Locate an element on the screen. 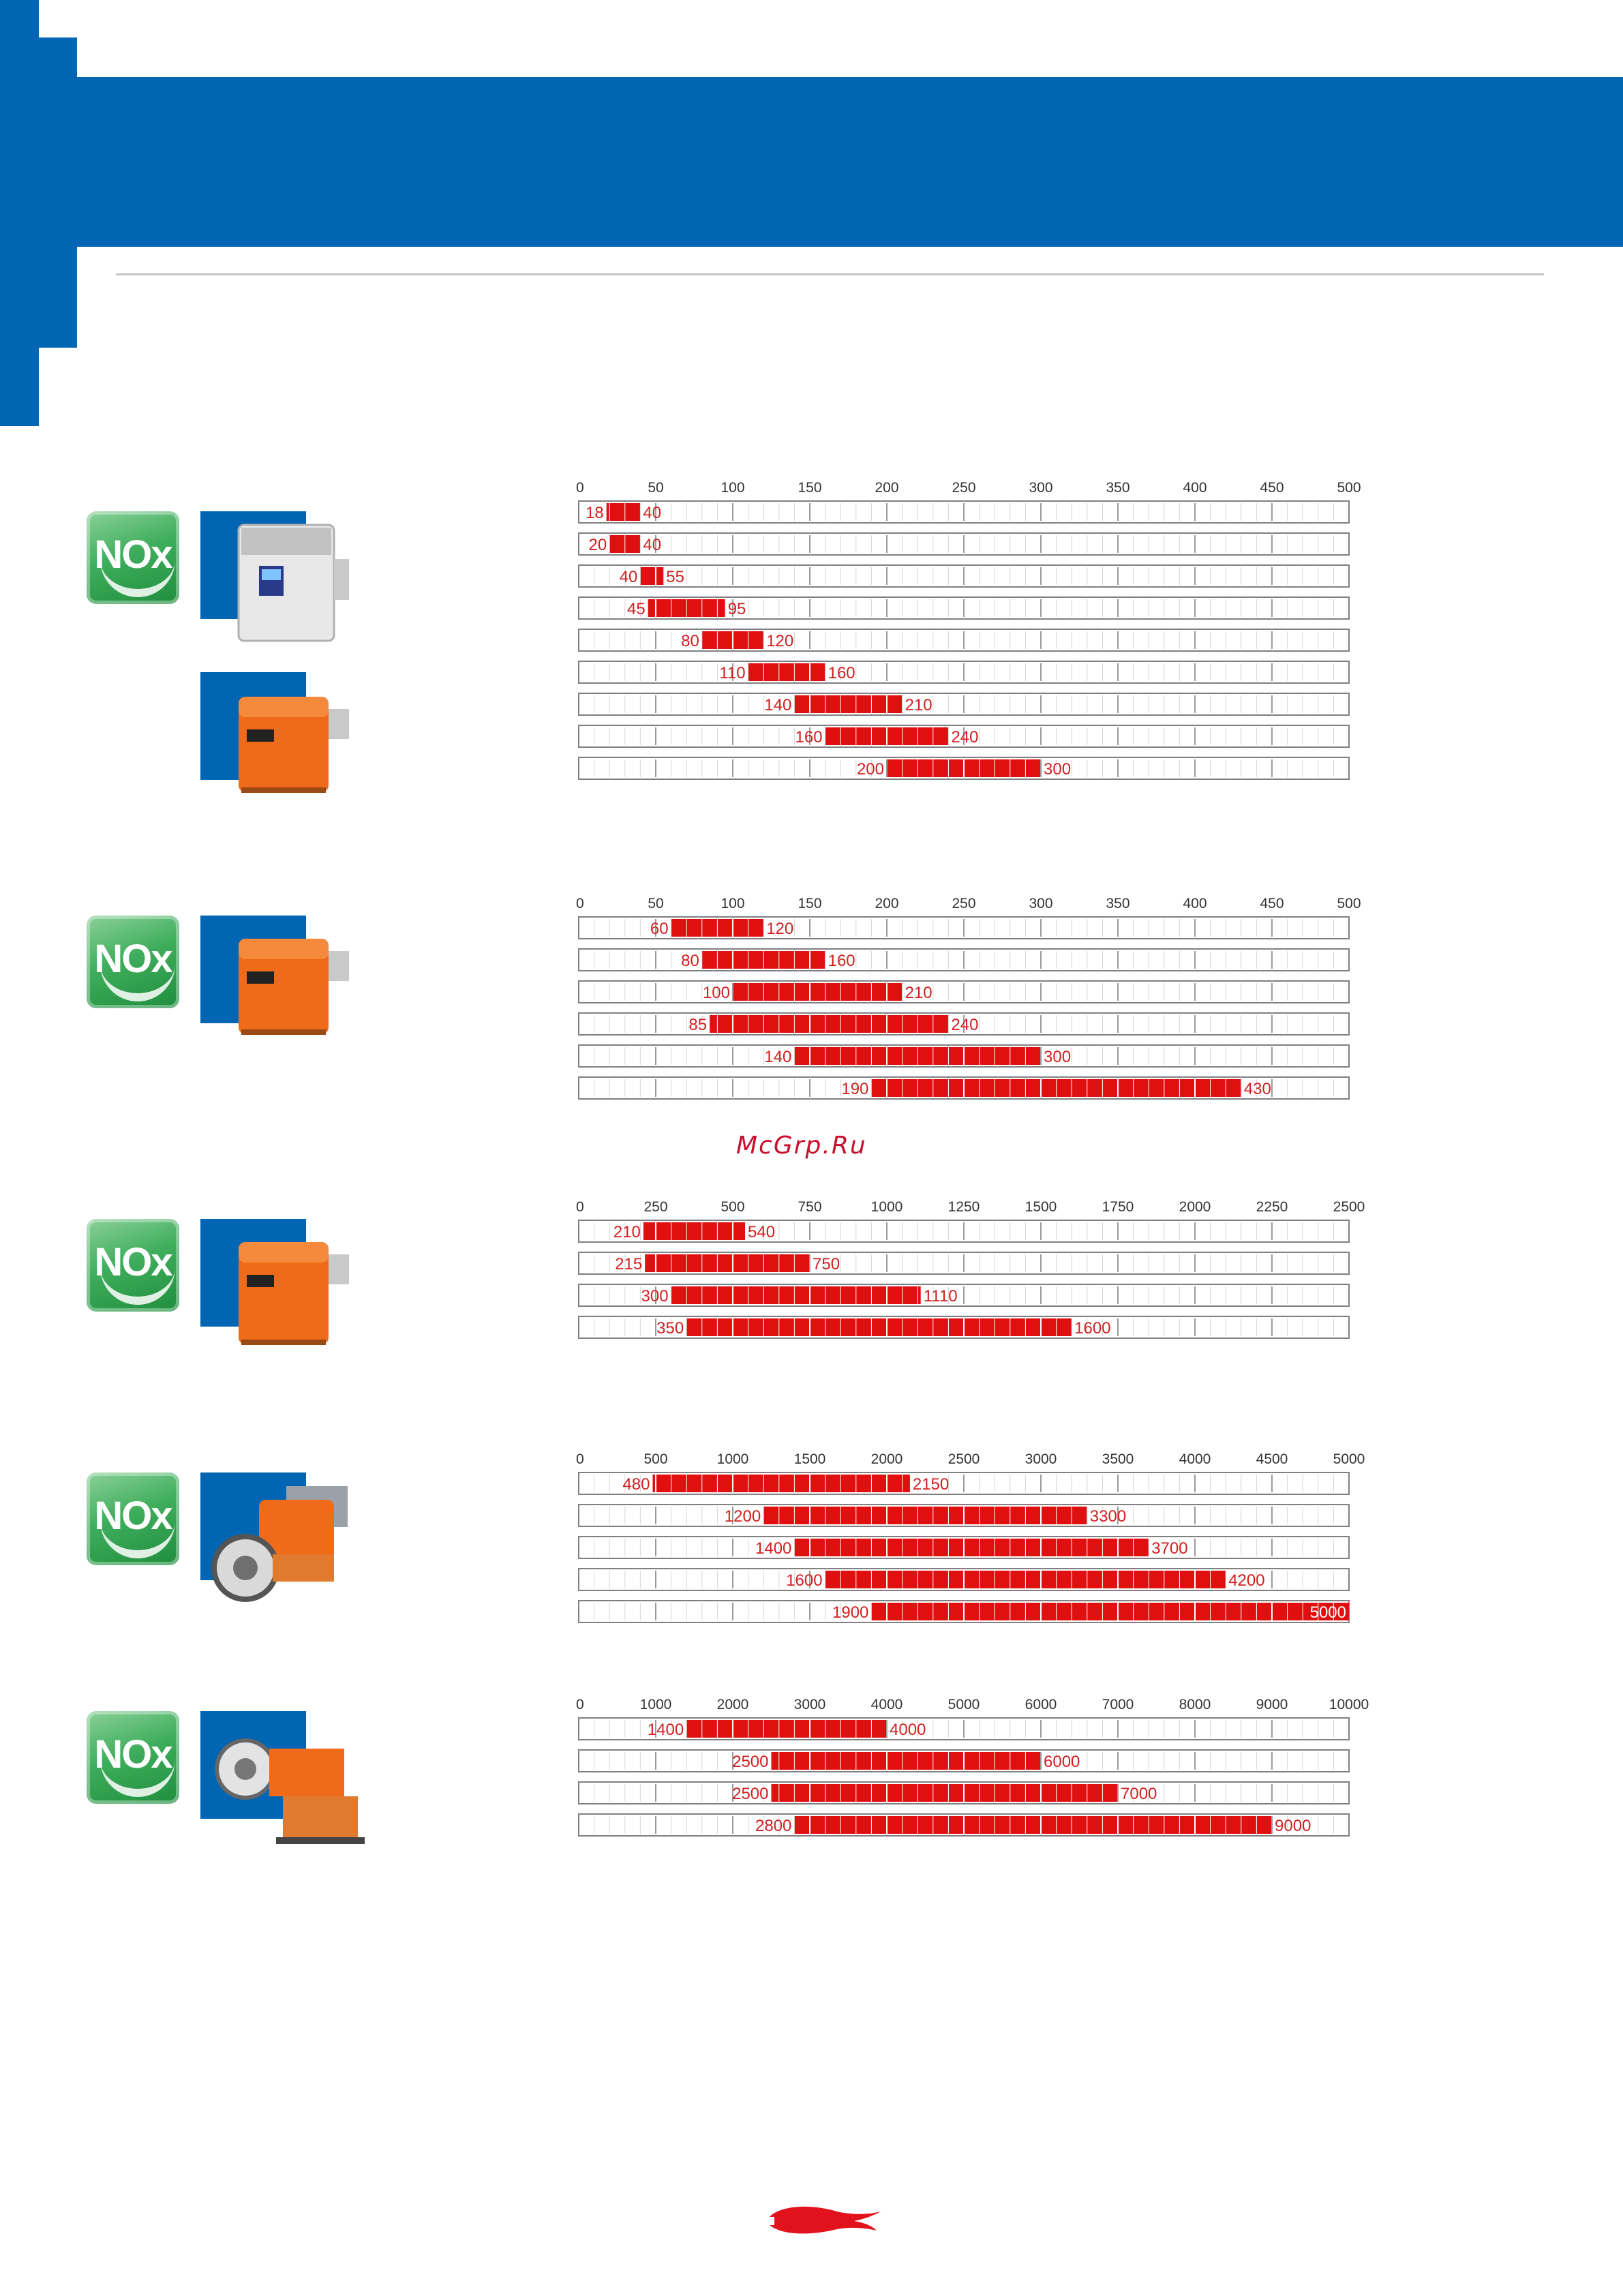 This screenshot has height=2296, width=1623. range-max-label: 9000 is located at coordinates (1293, 1826).